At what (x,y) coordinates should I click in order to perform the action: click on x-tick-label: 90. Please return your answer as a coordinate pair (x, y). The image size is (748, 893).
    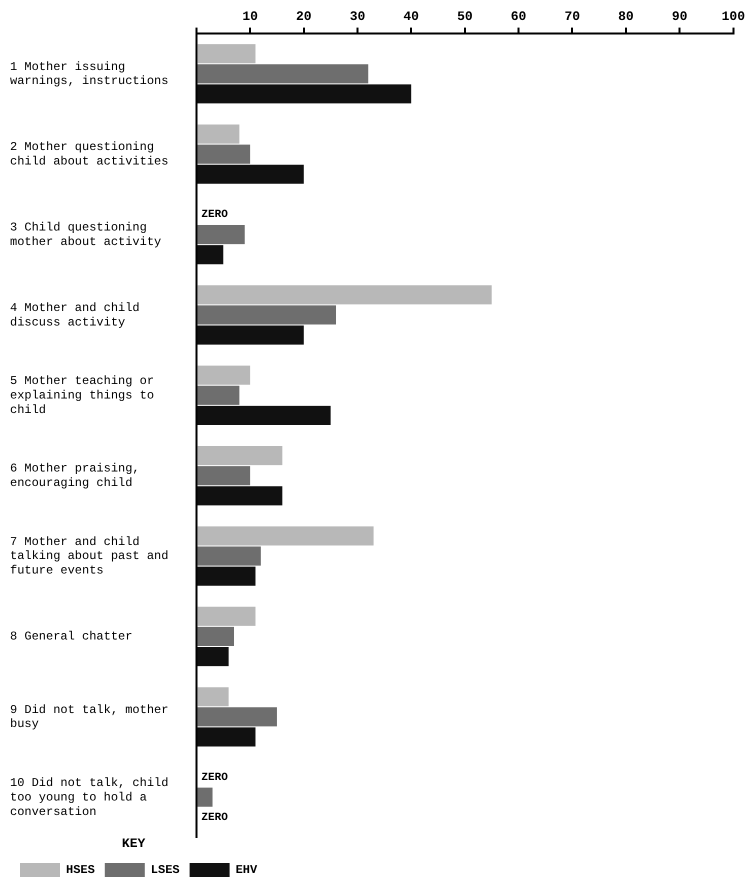
    Looking at the image, I should click on (680, 16).